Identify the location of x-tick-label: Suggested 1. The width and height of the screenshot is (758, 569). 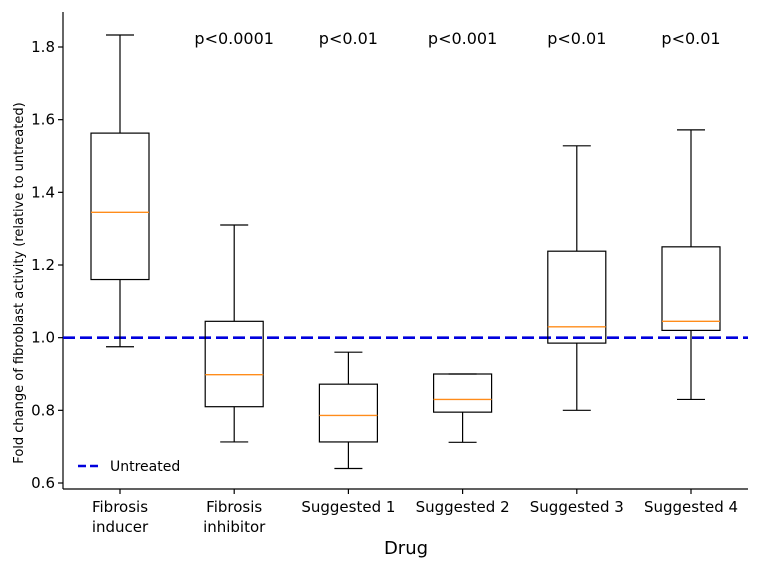
(348, 507).